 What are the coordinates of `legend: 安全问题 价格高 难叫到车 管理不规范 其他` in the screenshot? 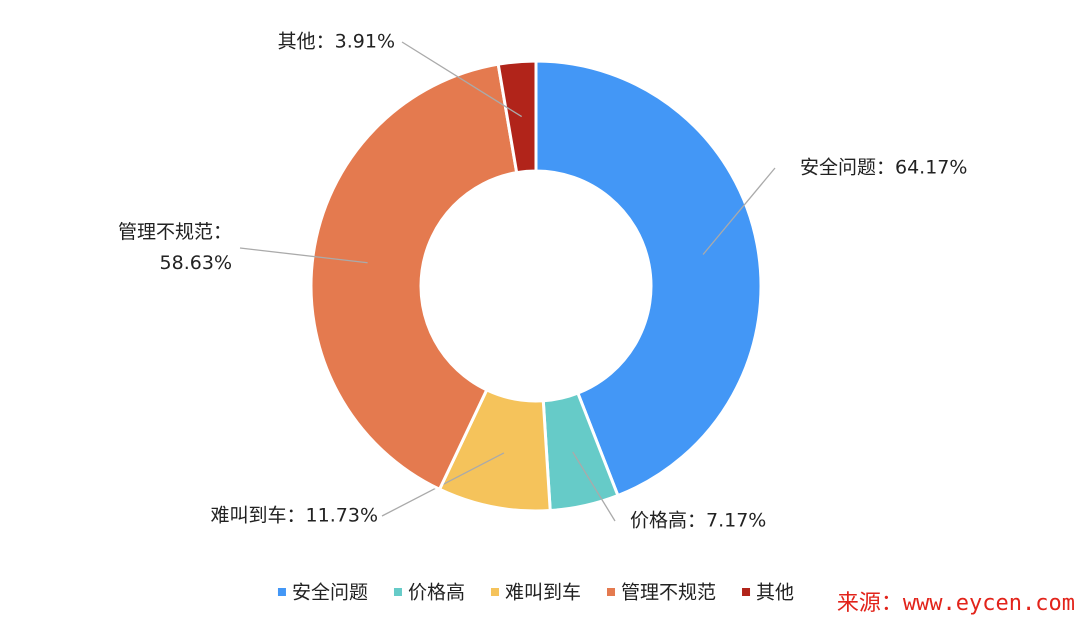 It's located at (535, 593).